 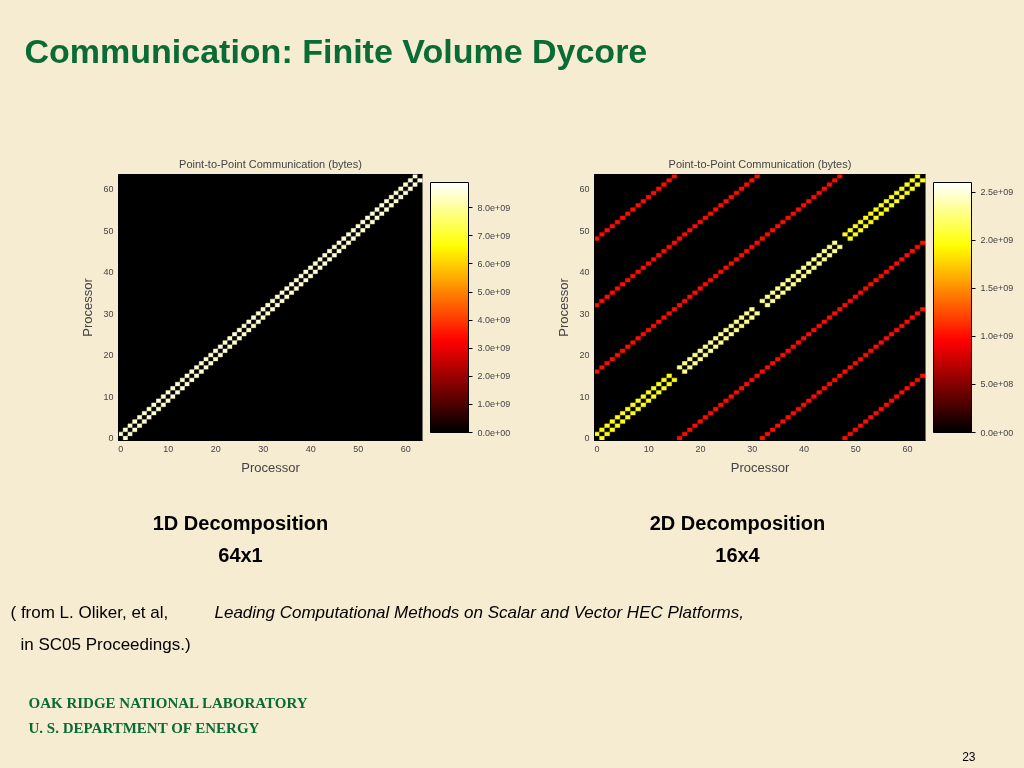 What do you see at coordinates (240, 522) in the screenshot?
I see `text: 1D Decomposition` at bounding box center [240, 522].